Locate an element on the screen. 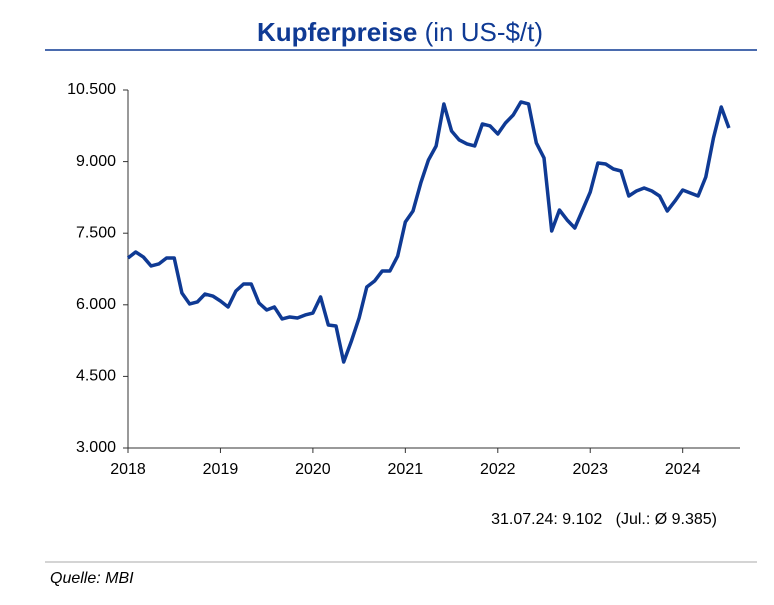 The height and width of the screenshot is (605, 774). source: Quelle: MBI is located at coordinates (92, 578).